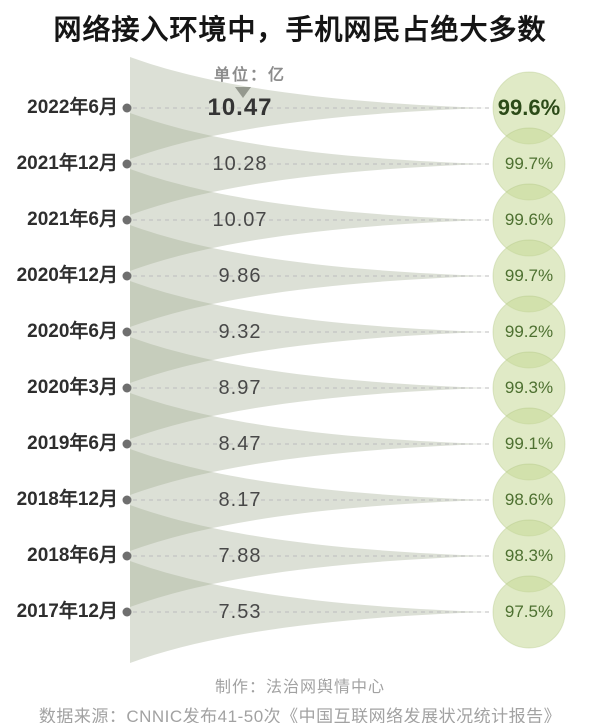 This screenshot has width=600, height=723. What do you see at coordinates (240, 500) in the screenshot?
I see `row-value: 8.17` at bounding box center [240, 500].